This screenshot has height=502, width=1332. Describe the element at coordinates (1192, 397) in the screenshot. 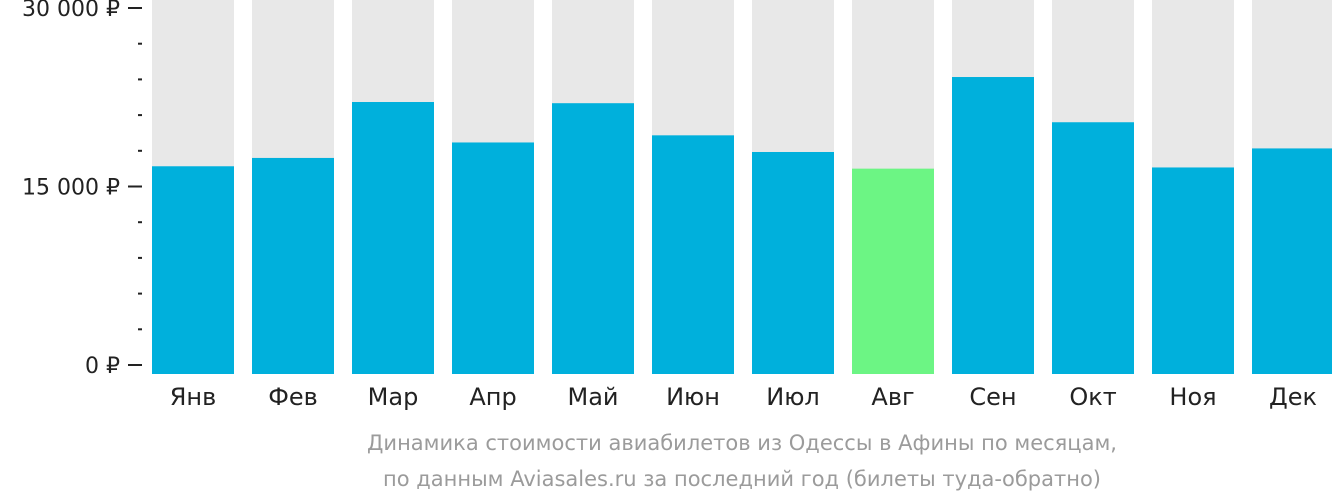

I see `x-tick-label: Ноя` at that location.